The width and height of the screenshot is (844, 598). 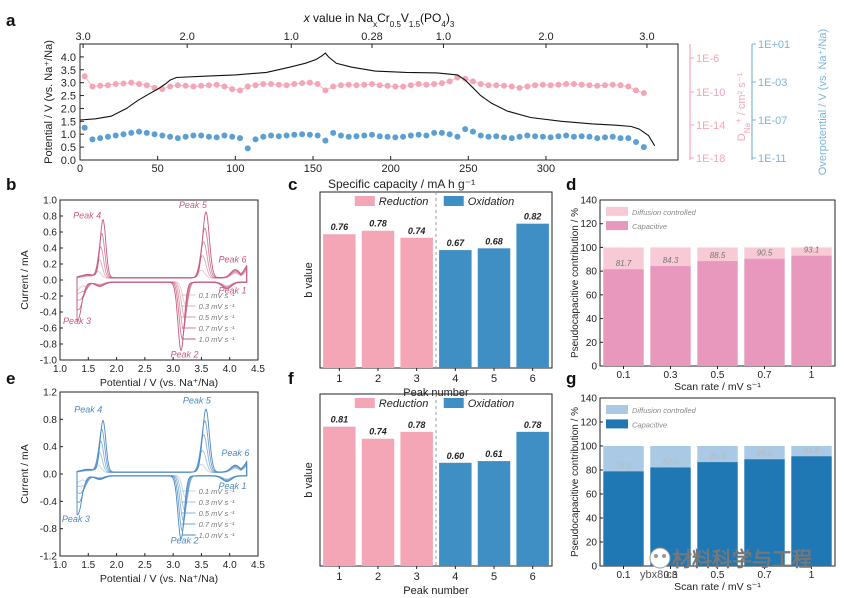 What do you see at coordinates (448, 18) in the screenshot?
I see `top-axis-label-part: )` at bounding box center [448, 18].